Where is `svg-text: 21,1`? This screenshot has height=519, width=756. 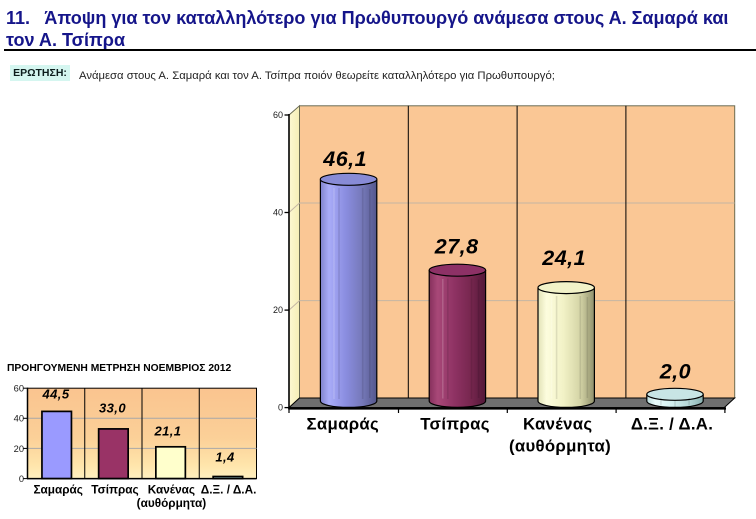 svg-text: 21,1 is located at coordinates (167, 430).